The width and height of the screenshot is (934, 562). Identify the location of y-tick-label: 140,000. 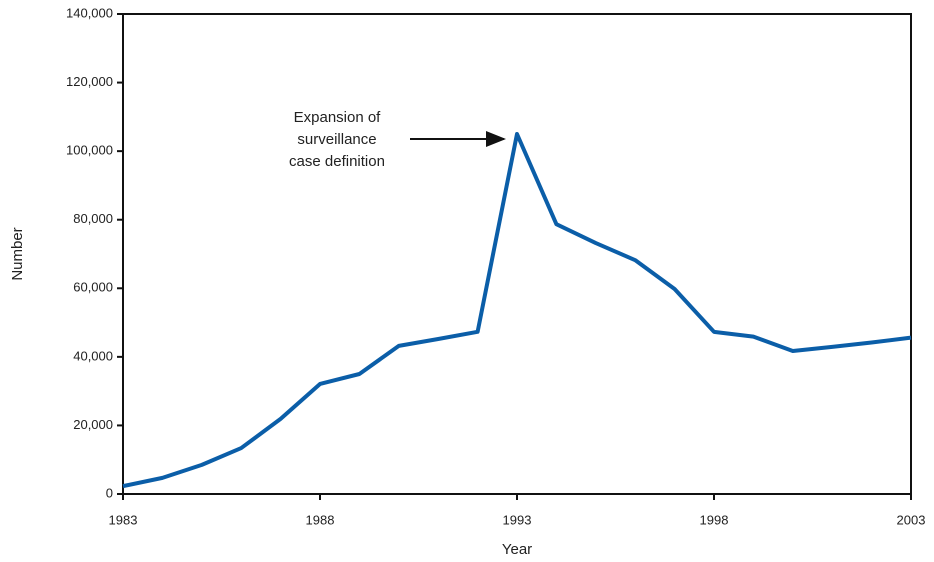
(89, 12).